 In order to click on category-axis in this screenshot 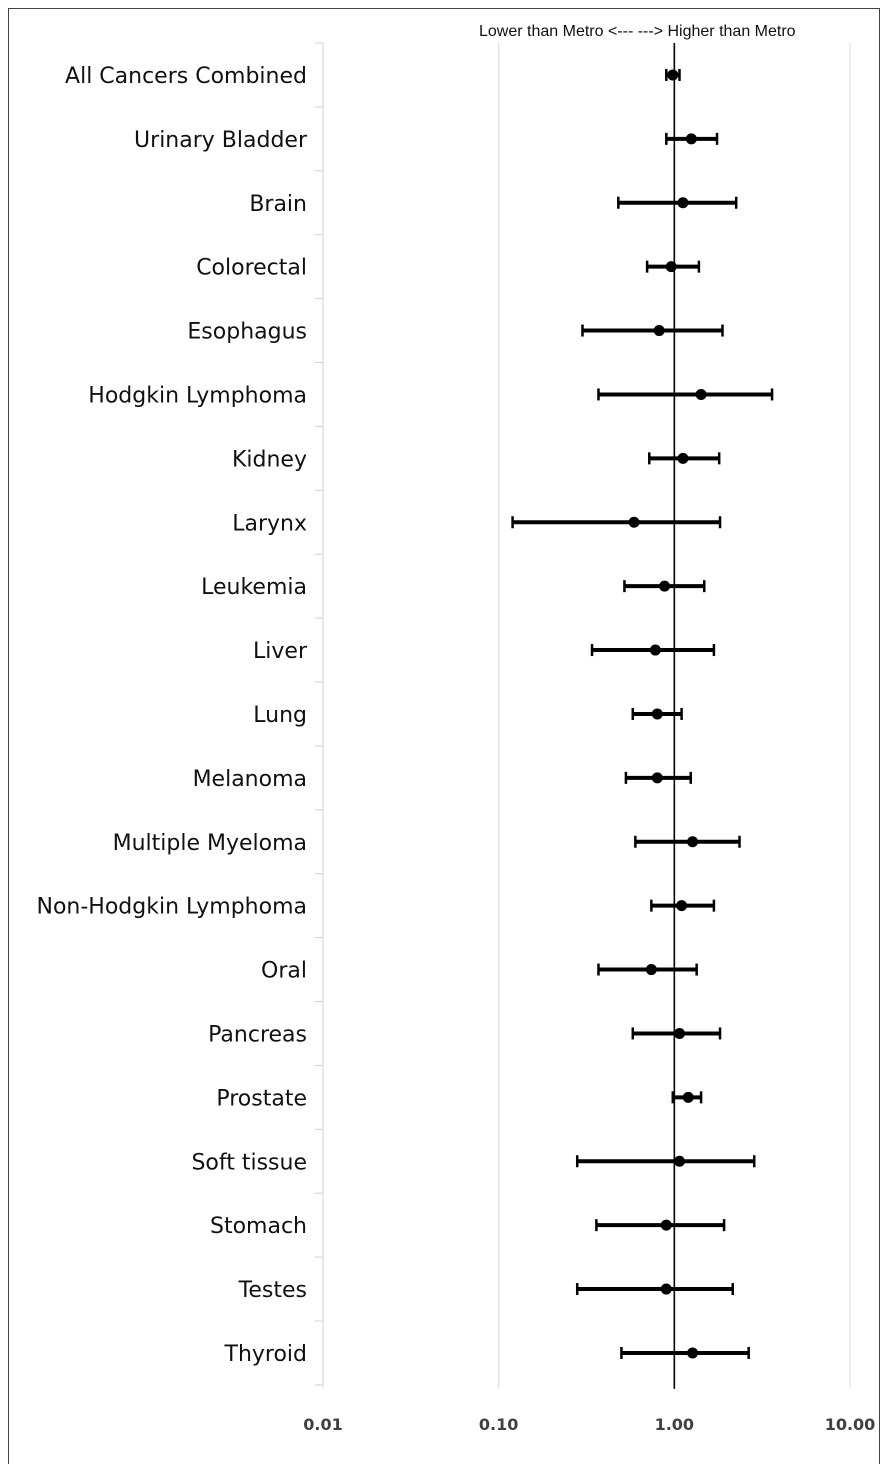, I will do `click(319, 714)`.